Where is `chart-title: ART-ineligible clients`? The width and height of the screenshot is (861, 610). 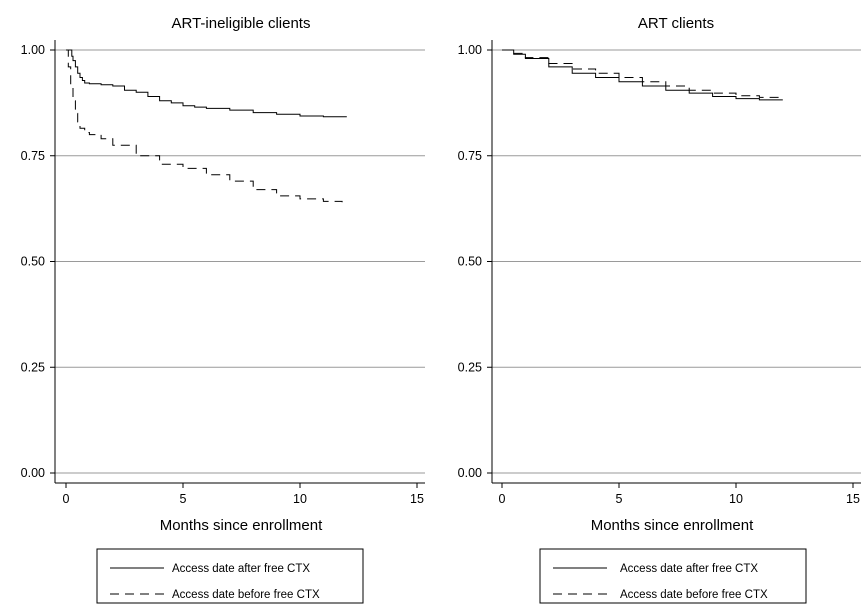 chart-title: ART-ineligible clients is located at coordinates (241, 23).